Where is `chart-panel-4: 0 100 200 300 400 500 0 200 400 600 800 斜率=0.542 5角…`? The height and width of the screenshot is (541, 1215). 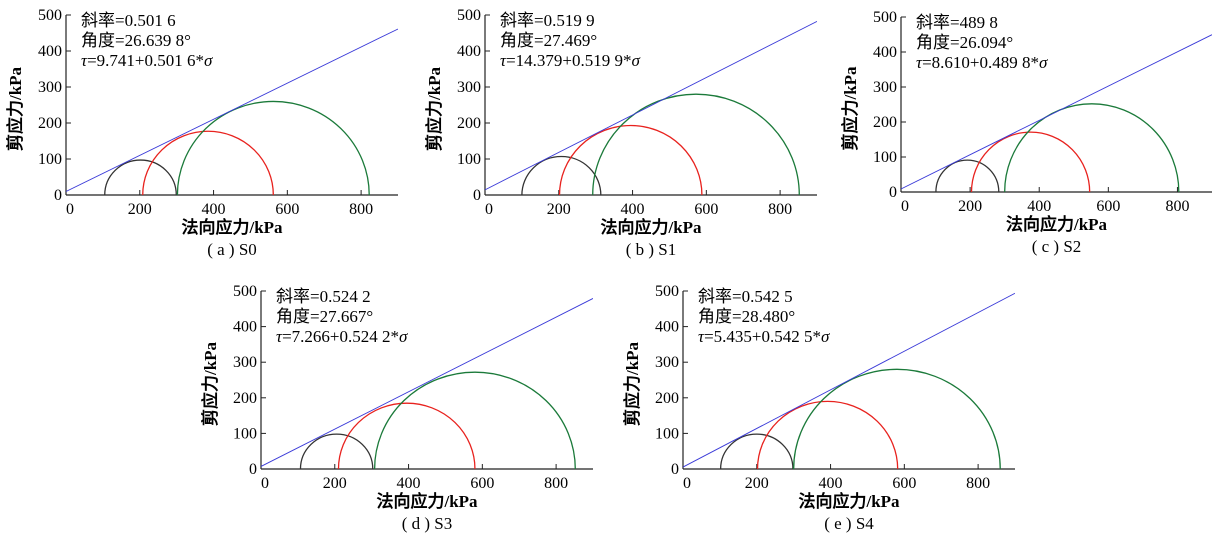 chart-panel-4: 0 100 200 300 400 500 0 200 400 600 800 斜率=0.542 5角… is located at coordinates (818, 408).